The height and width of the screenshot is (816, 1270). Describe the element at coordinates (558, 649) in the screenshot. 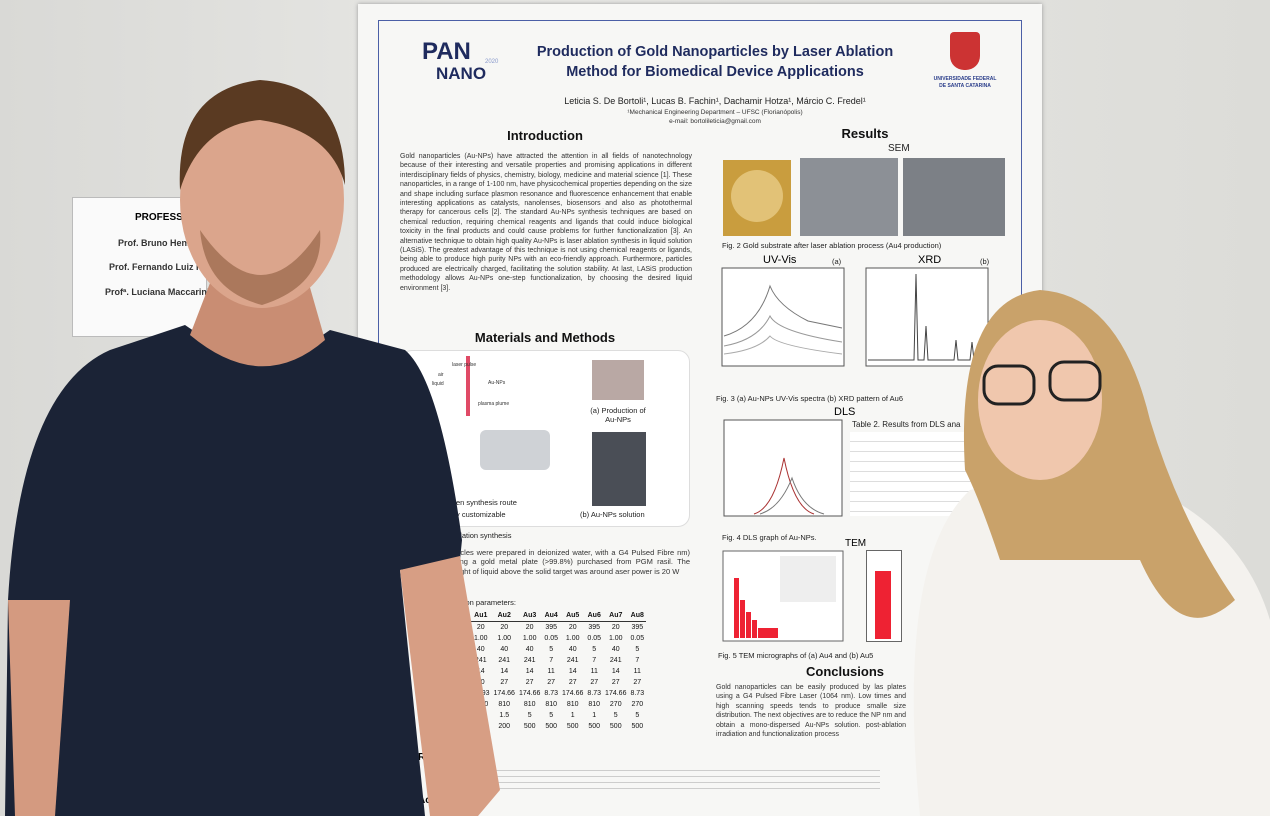

I see `table-row: 40 40 40 5 40 5 40 5` at that location.